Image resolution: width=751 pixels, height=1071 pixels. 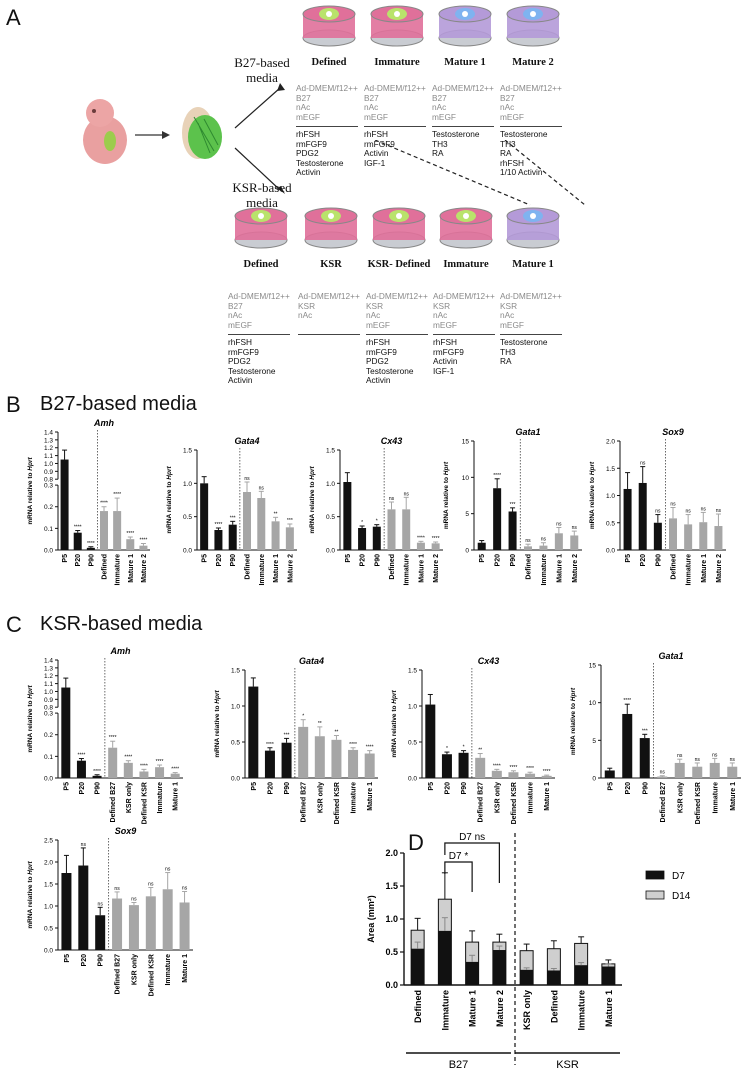 I want to click on comparison-label: D7 *, so click(x=459, y=856).